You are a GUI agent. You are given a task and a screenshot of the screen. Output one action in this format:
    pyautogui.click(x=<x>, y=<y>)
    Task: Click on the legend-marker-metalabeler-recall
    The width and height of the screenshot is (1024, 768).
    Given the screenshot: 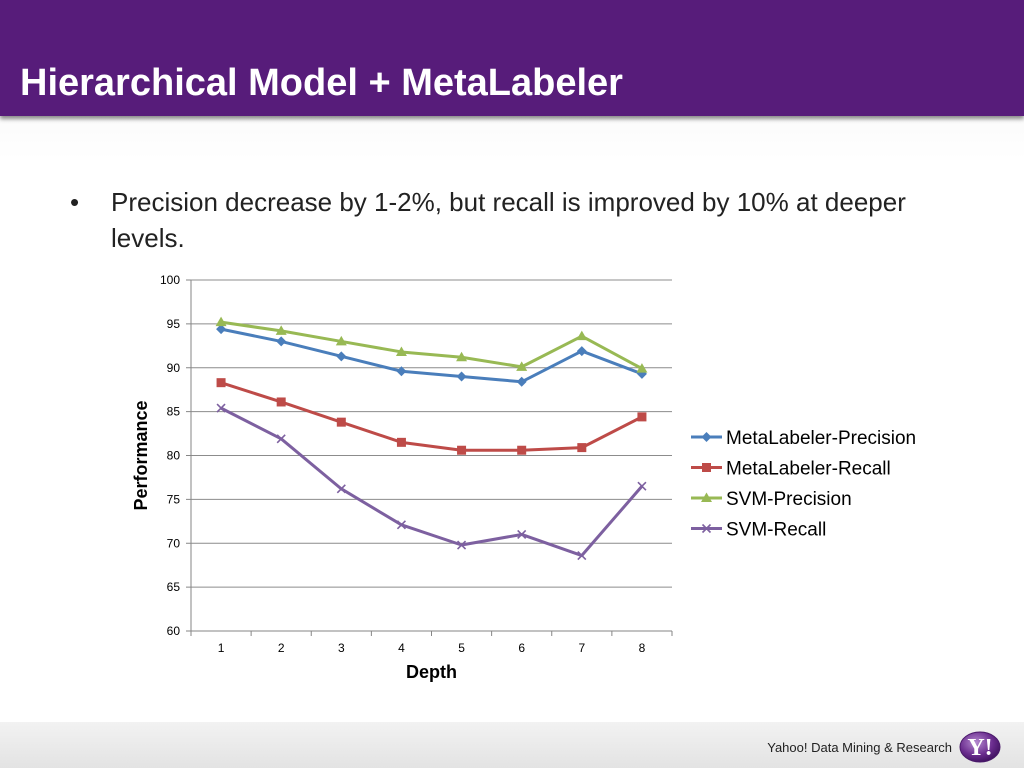 What is the action you would take?
    pyautogui.click(x=706, y=467)
    